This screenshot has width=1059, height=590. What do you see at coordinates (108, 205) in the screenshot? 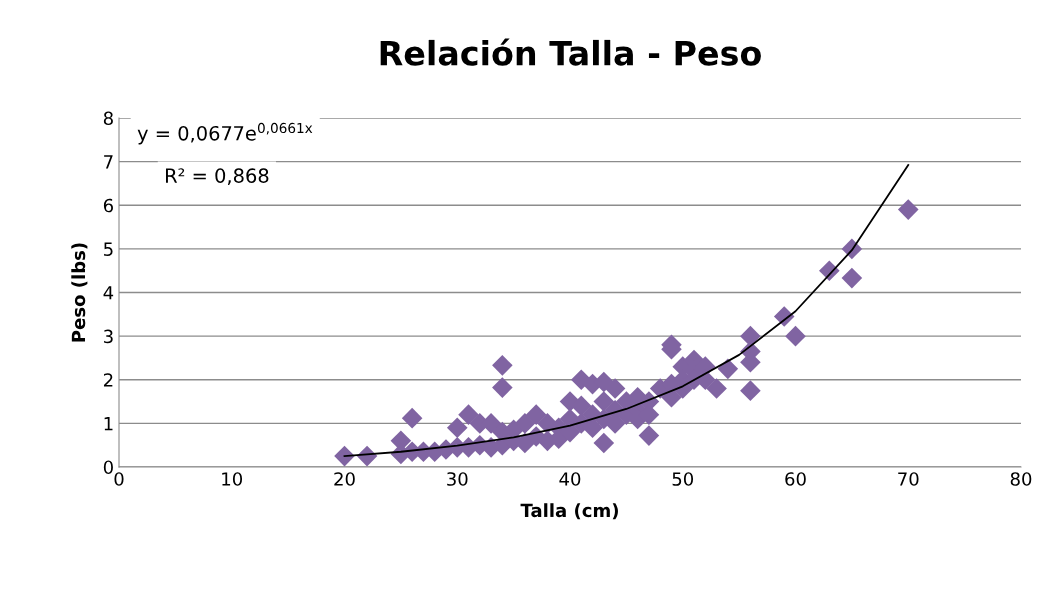
I see `y-tick-label: 6` at bounding box center [108, 205].